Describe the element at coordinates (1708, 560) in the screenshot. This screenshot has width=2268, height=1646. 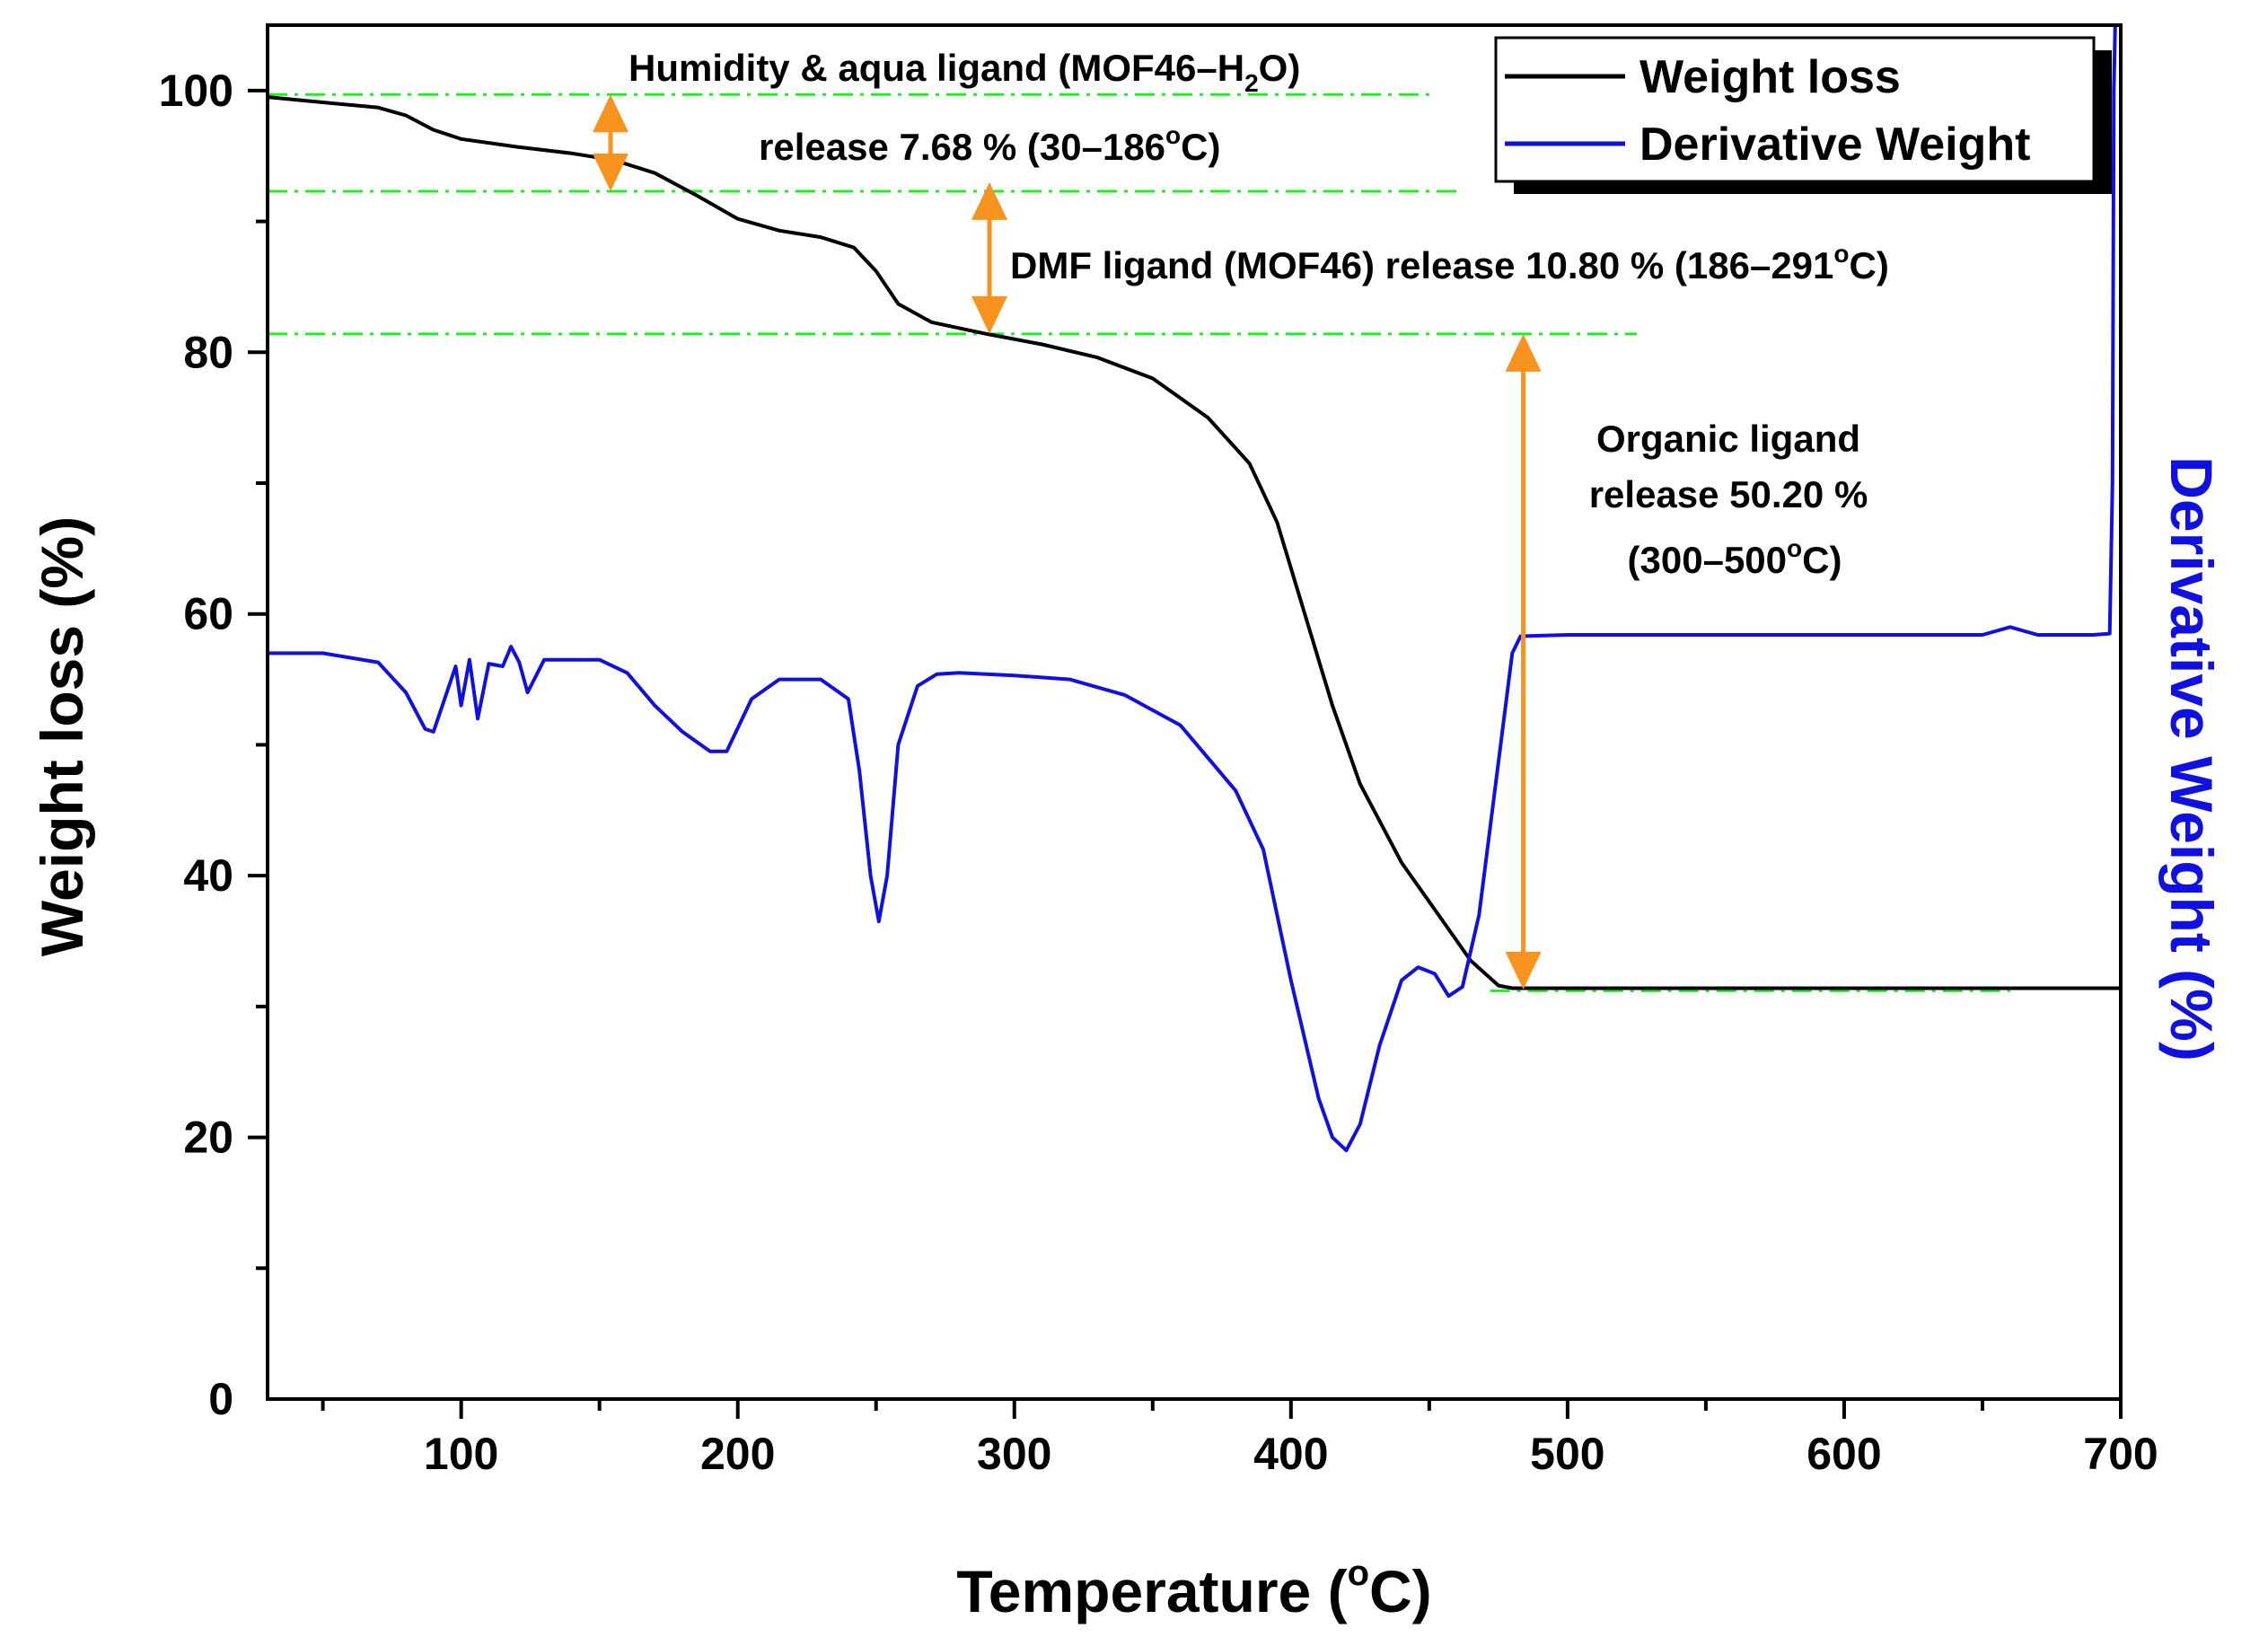
I see `annotation-organic-3-main: (300–500` at that location.